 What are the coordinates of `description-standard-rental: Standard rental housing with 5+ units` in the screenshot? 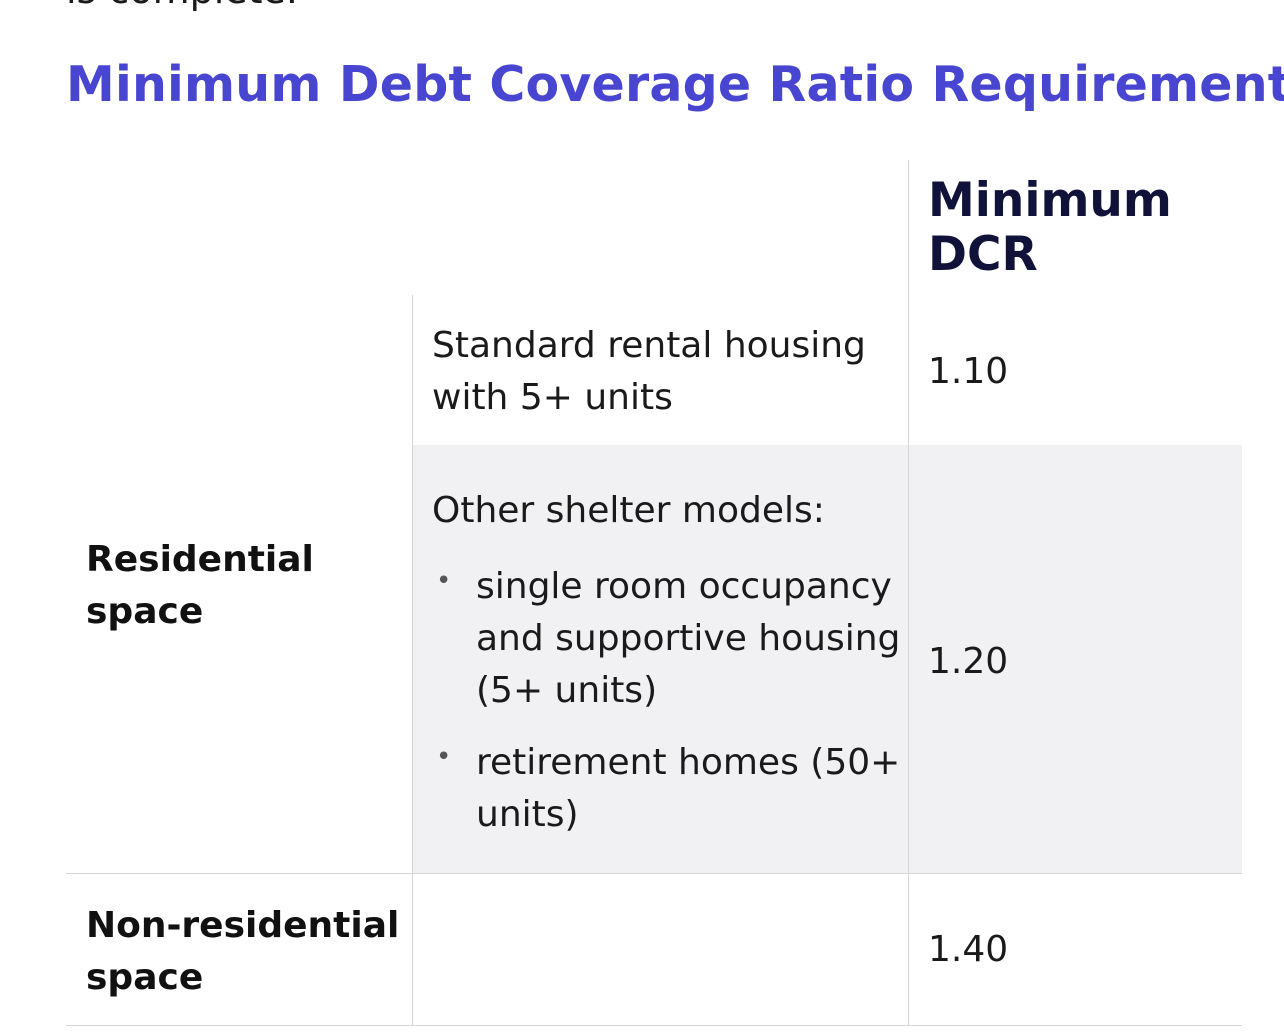 It's located at (649, 371).